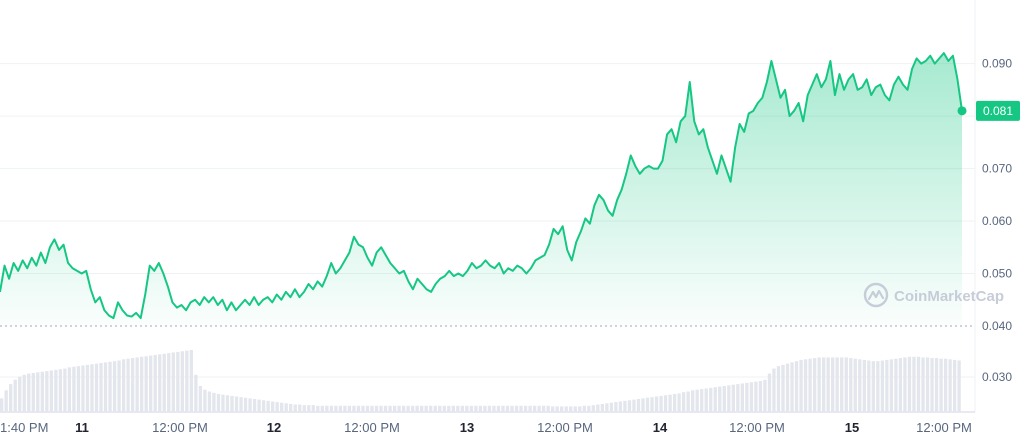  Describe the element at coordinates (876, 295) in the screenshot. I see `coinmarketcap-logo-icon` at that location.